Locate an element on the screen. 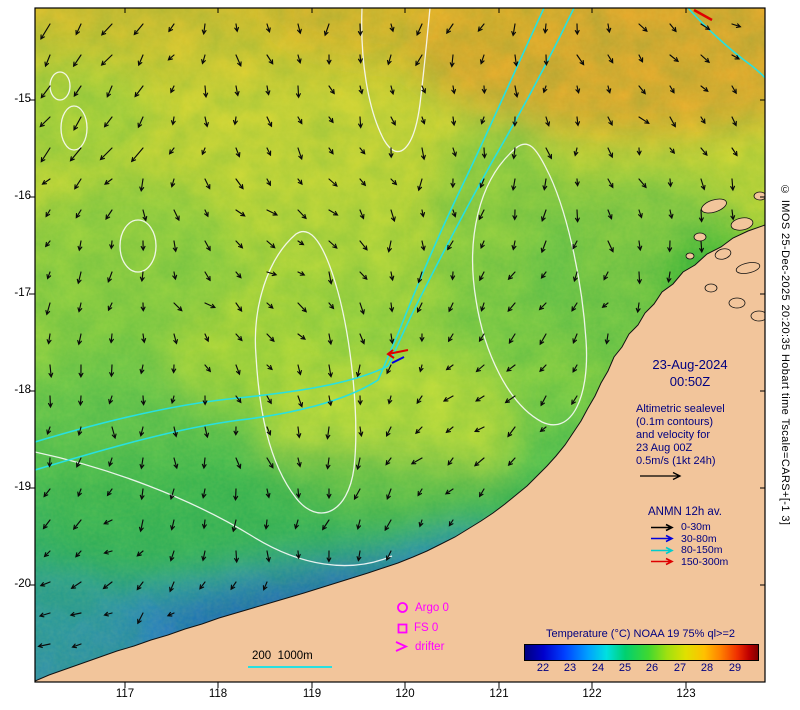 This screenshot has width=800, height=710. x-axis-label: 118 is located at coordinates (218, 694).